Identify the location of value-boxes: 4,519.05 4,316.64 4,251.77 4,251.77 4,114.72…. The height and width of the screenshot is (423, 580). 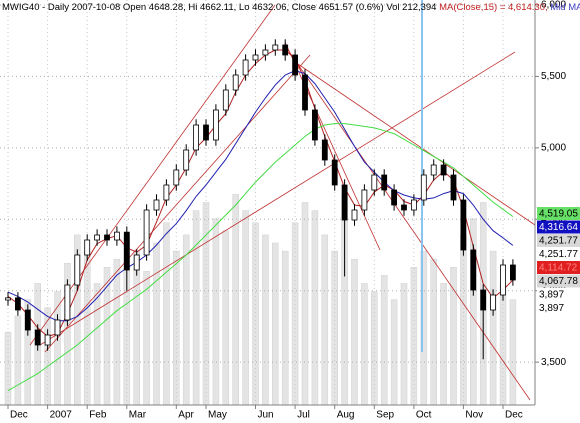
(558, 261).